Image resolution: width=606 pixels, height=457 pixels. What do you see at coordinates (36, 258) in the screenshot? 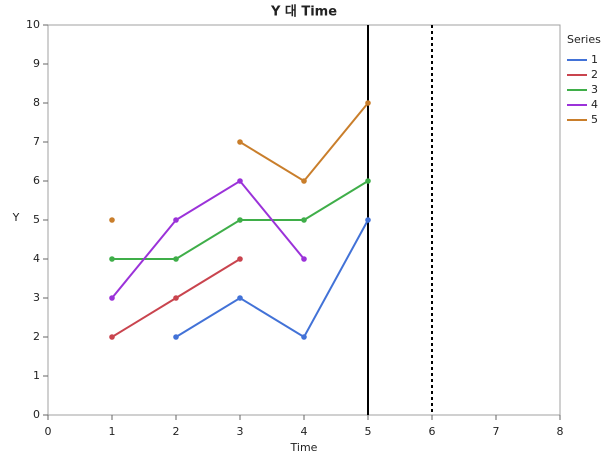
I see `y-tick-label: 4` at bounding box center [36, 258].